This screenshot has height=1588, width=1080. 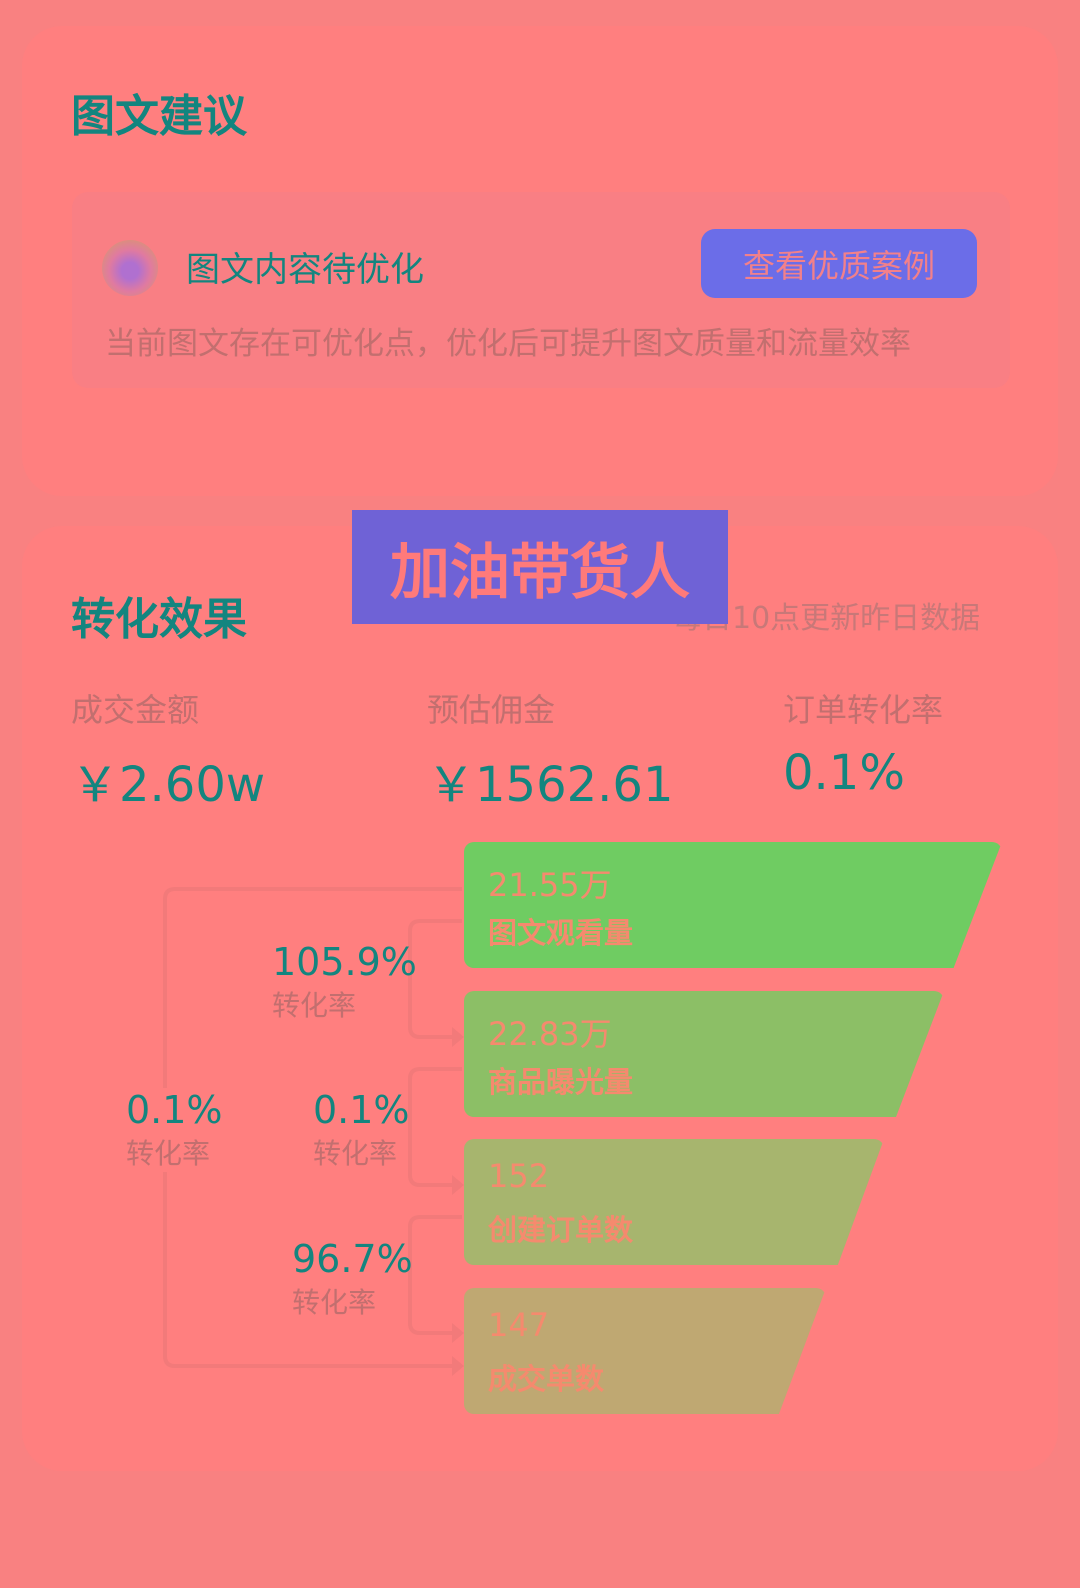 I want to click on rate-views-exposure: 105.9% 转化率, so click(x=344, y=982).